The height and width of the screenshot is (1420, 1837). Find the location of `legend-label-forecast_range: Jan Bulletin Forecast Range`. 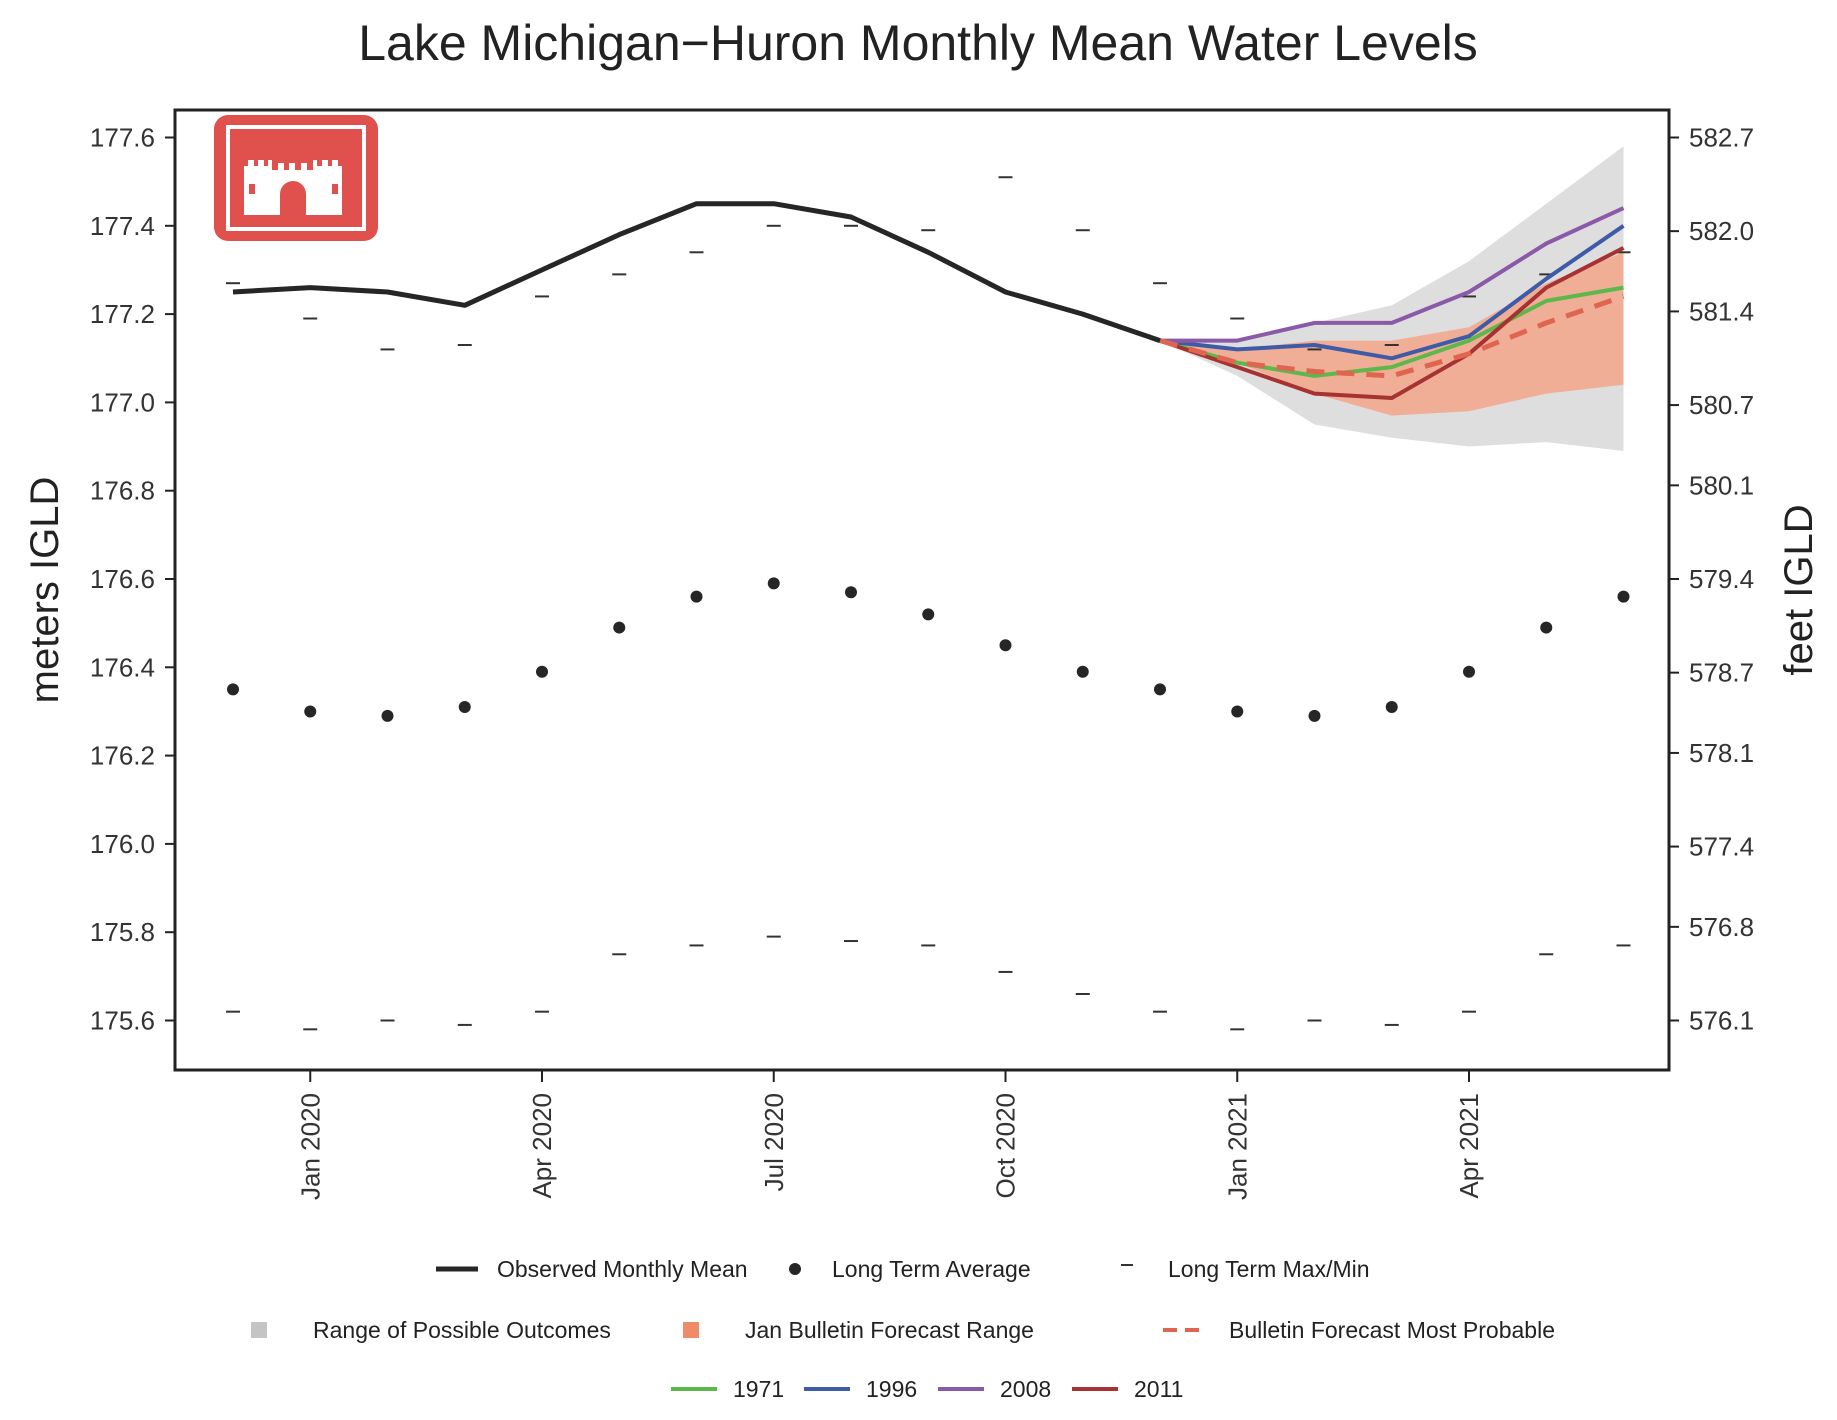

legend-label-forecast_range: Jan Bulletin Forecast Range is located at coordinates (889, 1330).